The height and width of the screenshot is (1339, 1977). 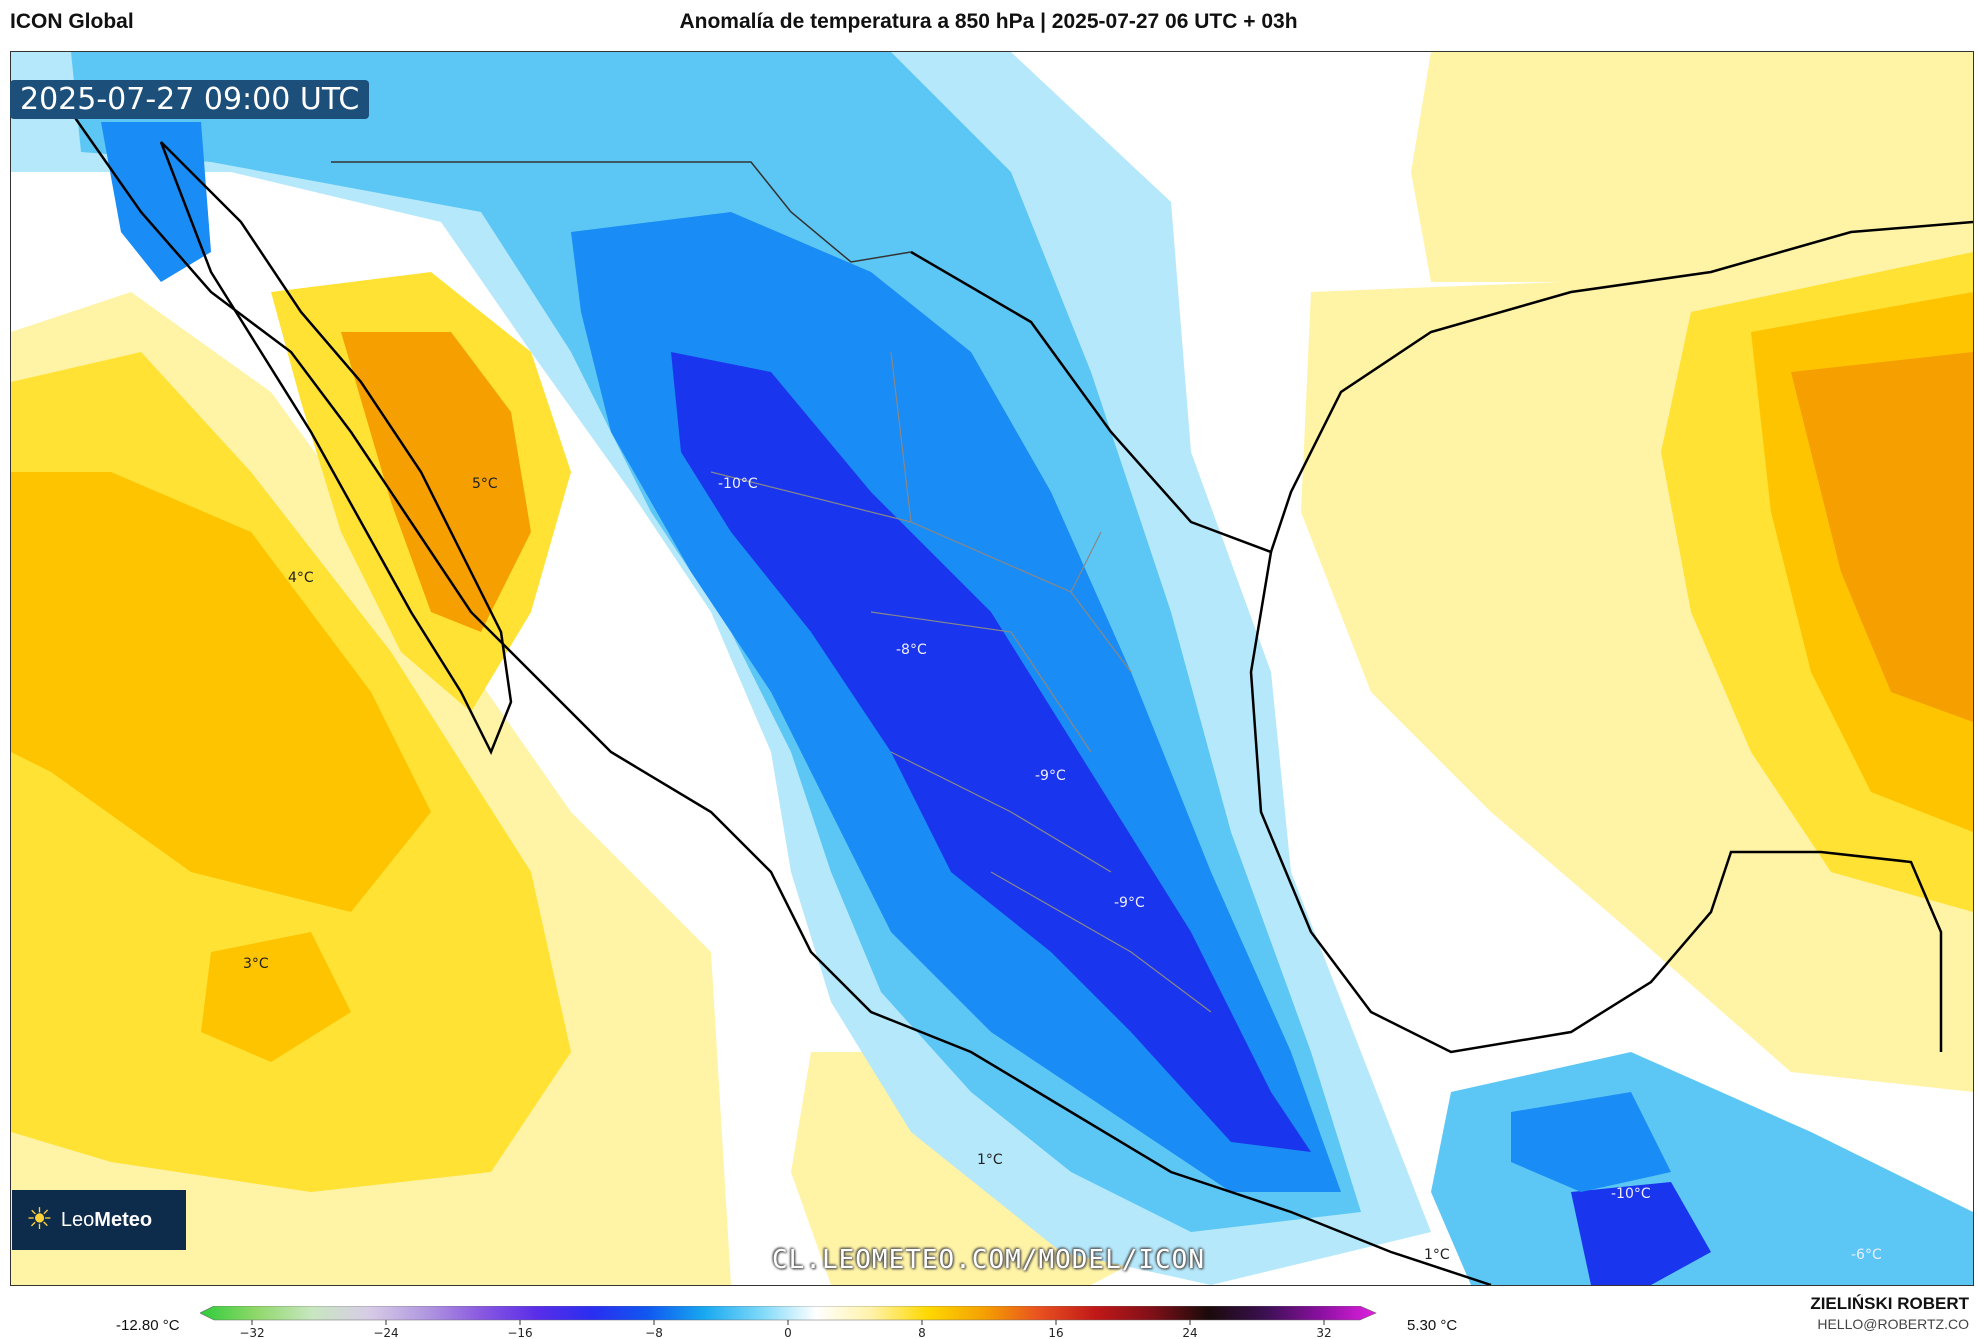 I want to click on coastline-east-mexico, so click(x=1596, y=802).